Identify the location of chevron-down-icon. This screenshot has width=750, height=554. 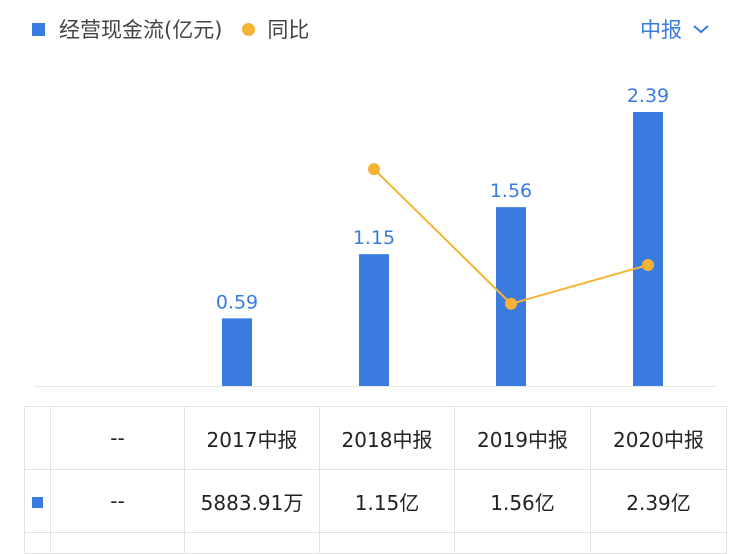
(701, 29).